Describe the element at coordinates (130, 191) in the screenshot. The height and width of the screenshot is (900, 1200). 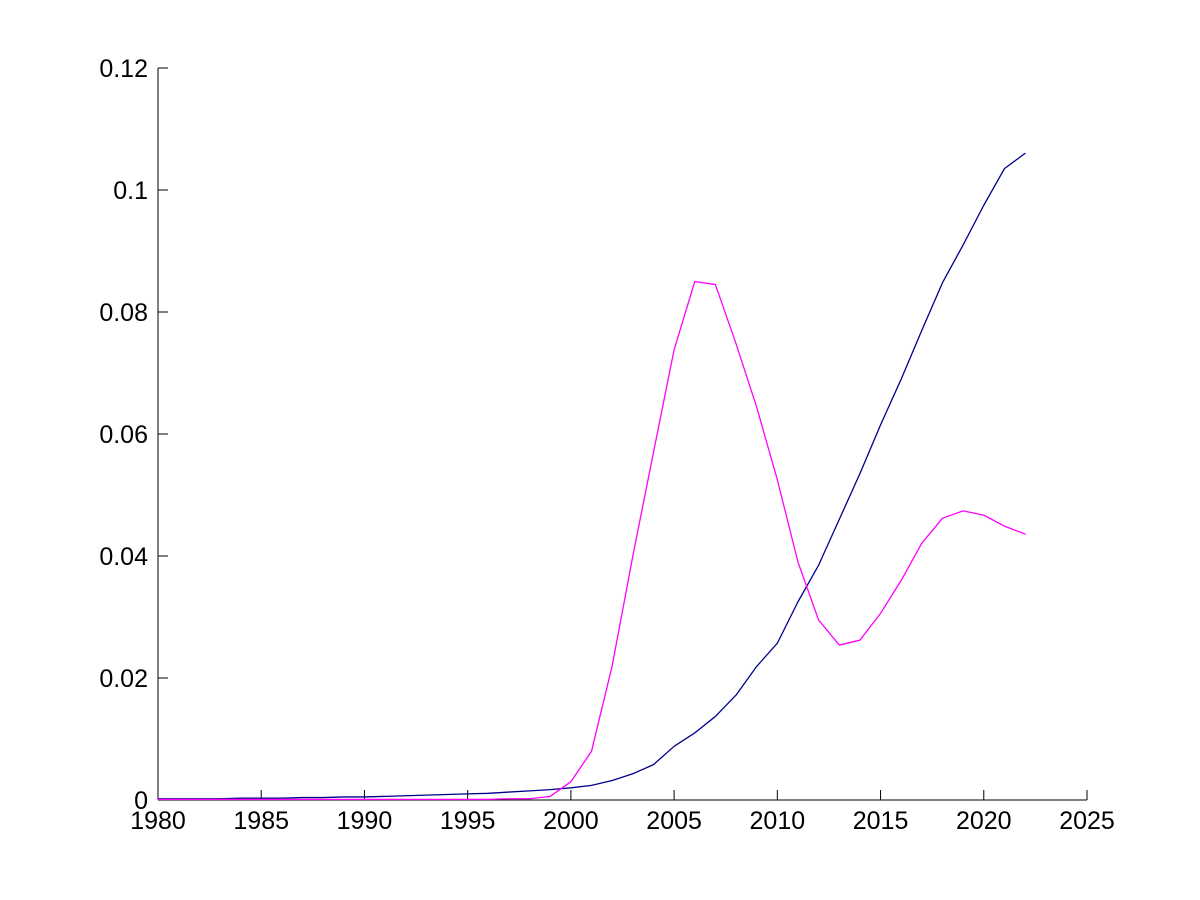
I see `y-tick-label: 0.1` at that location.